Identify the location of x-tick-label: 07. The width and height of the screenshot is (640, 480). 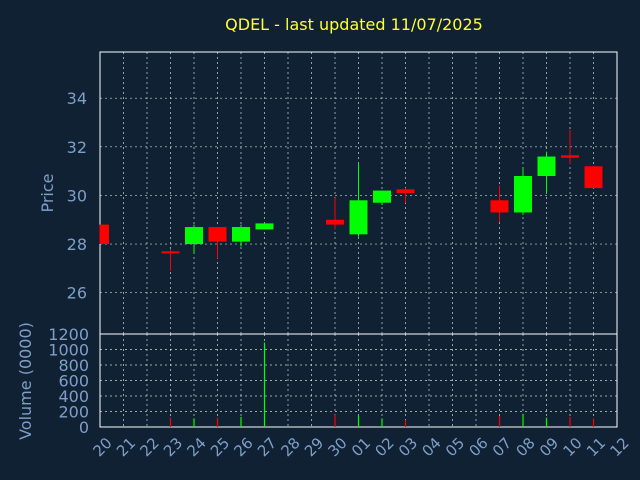
(502, 447).